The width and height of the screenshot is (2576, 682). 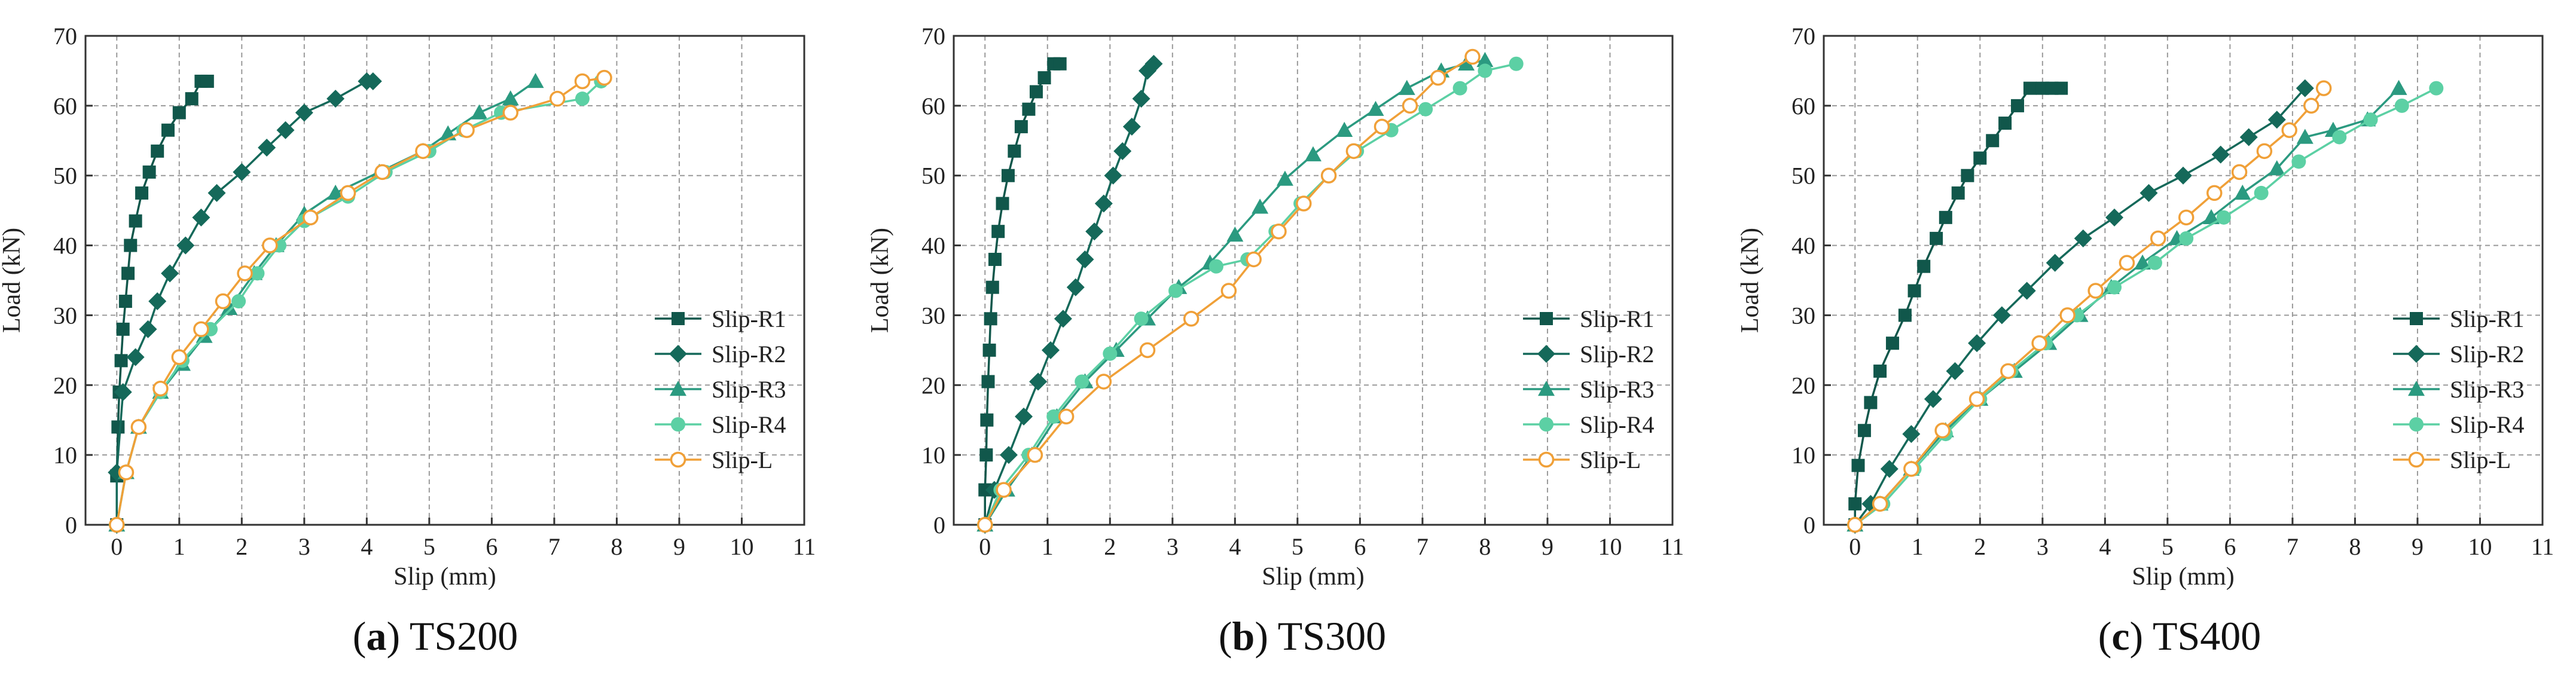 I want to click on caption-c-tag: c, so click(x=2120, y=636).